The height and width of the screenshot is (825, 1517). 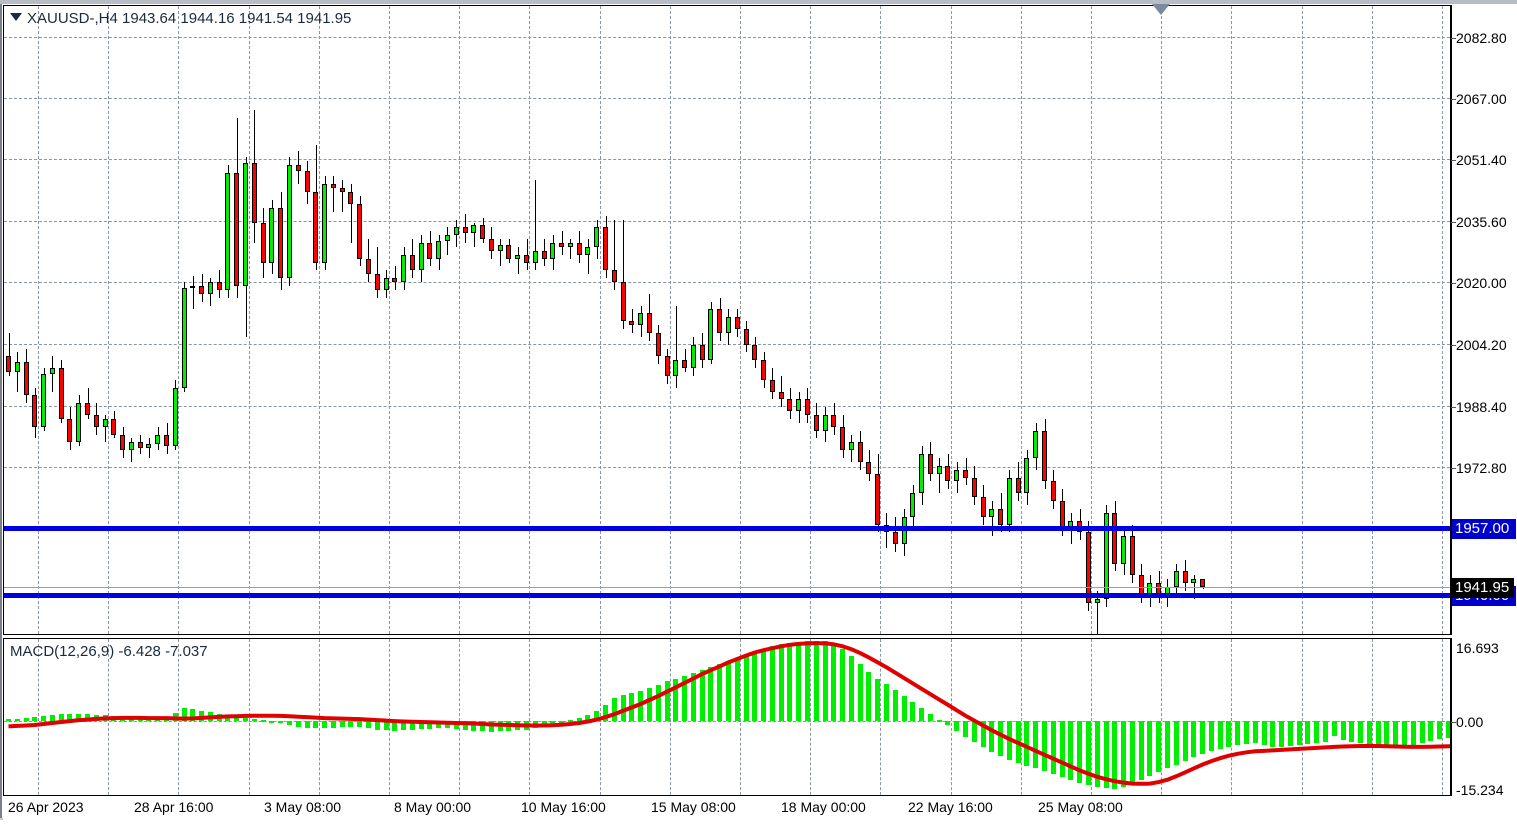 What do you see at coordinates (1470, 721) in the screenshot?
I see `macd-tick-label: 0.00` at bounding box center [1470, 721].